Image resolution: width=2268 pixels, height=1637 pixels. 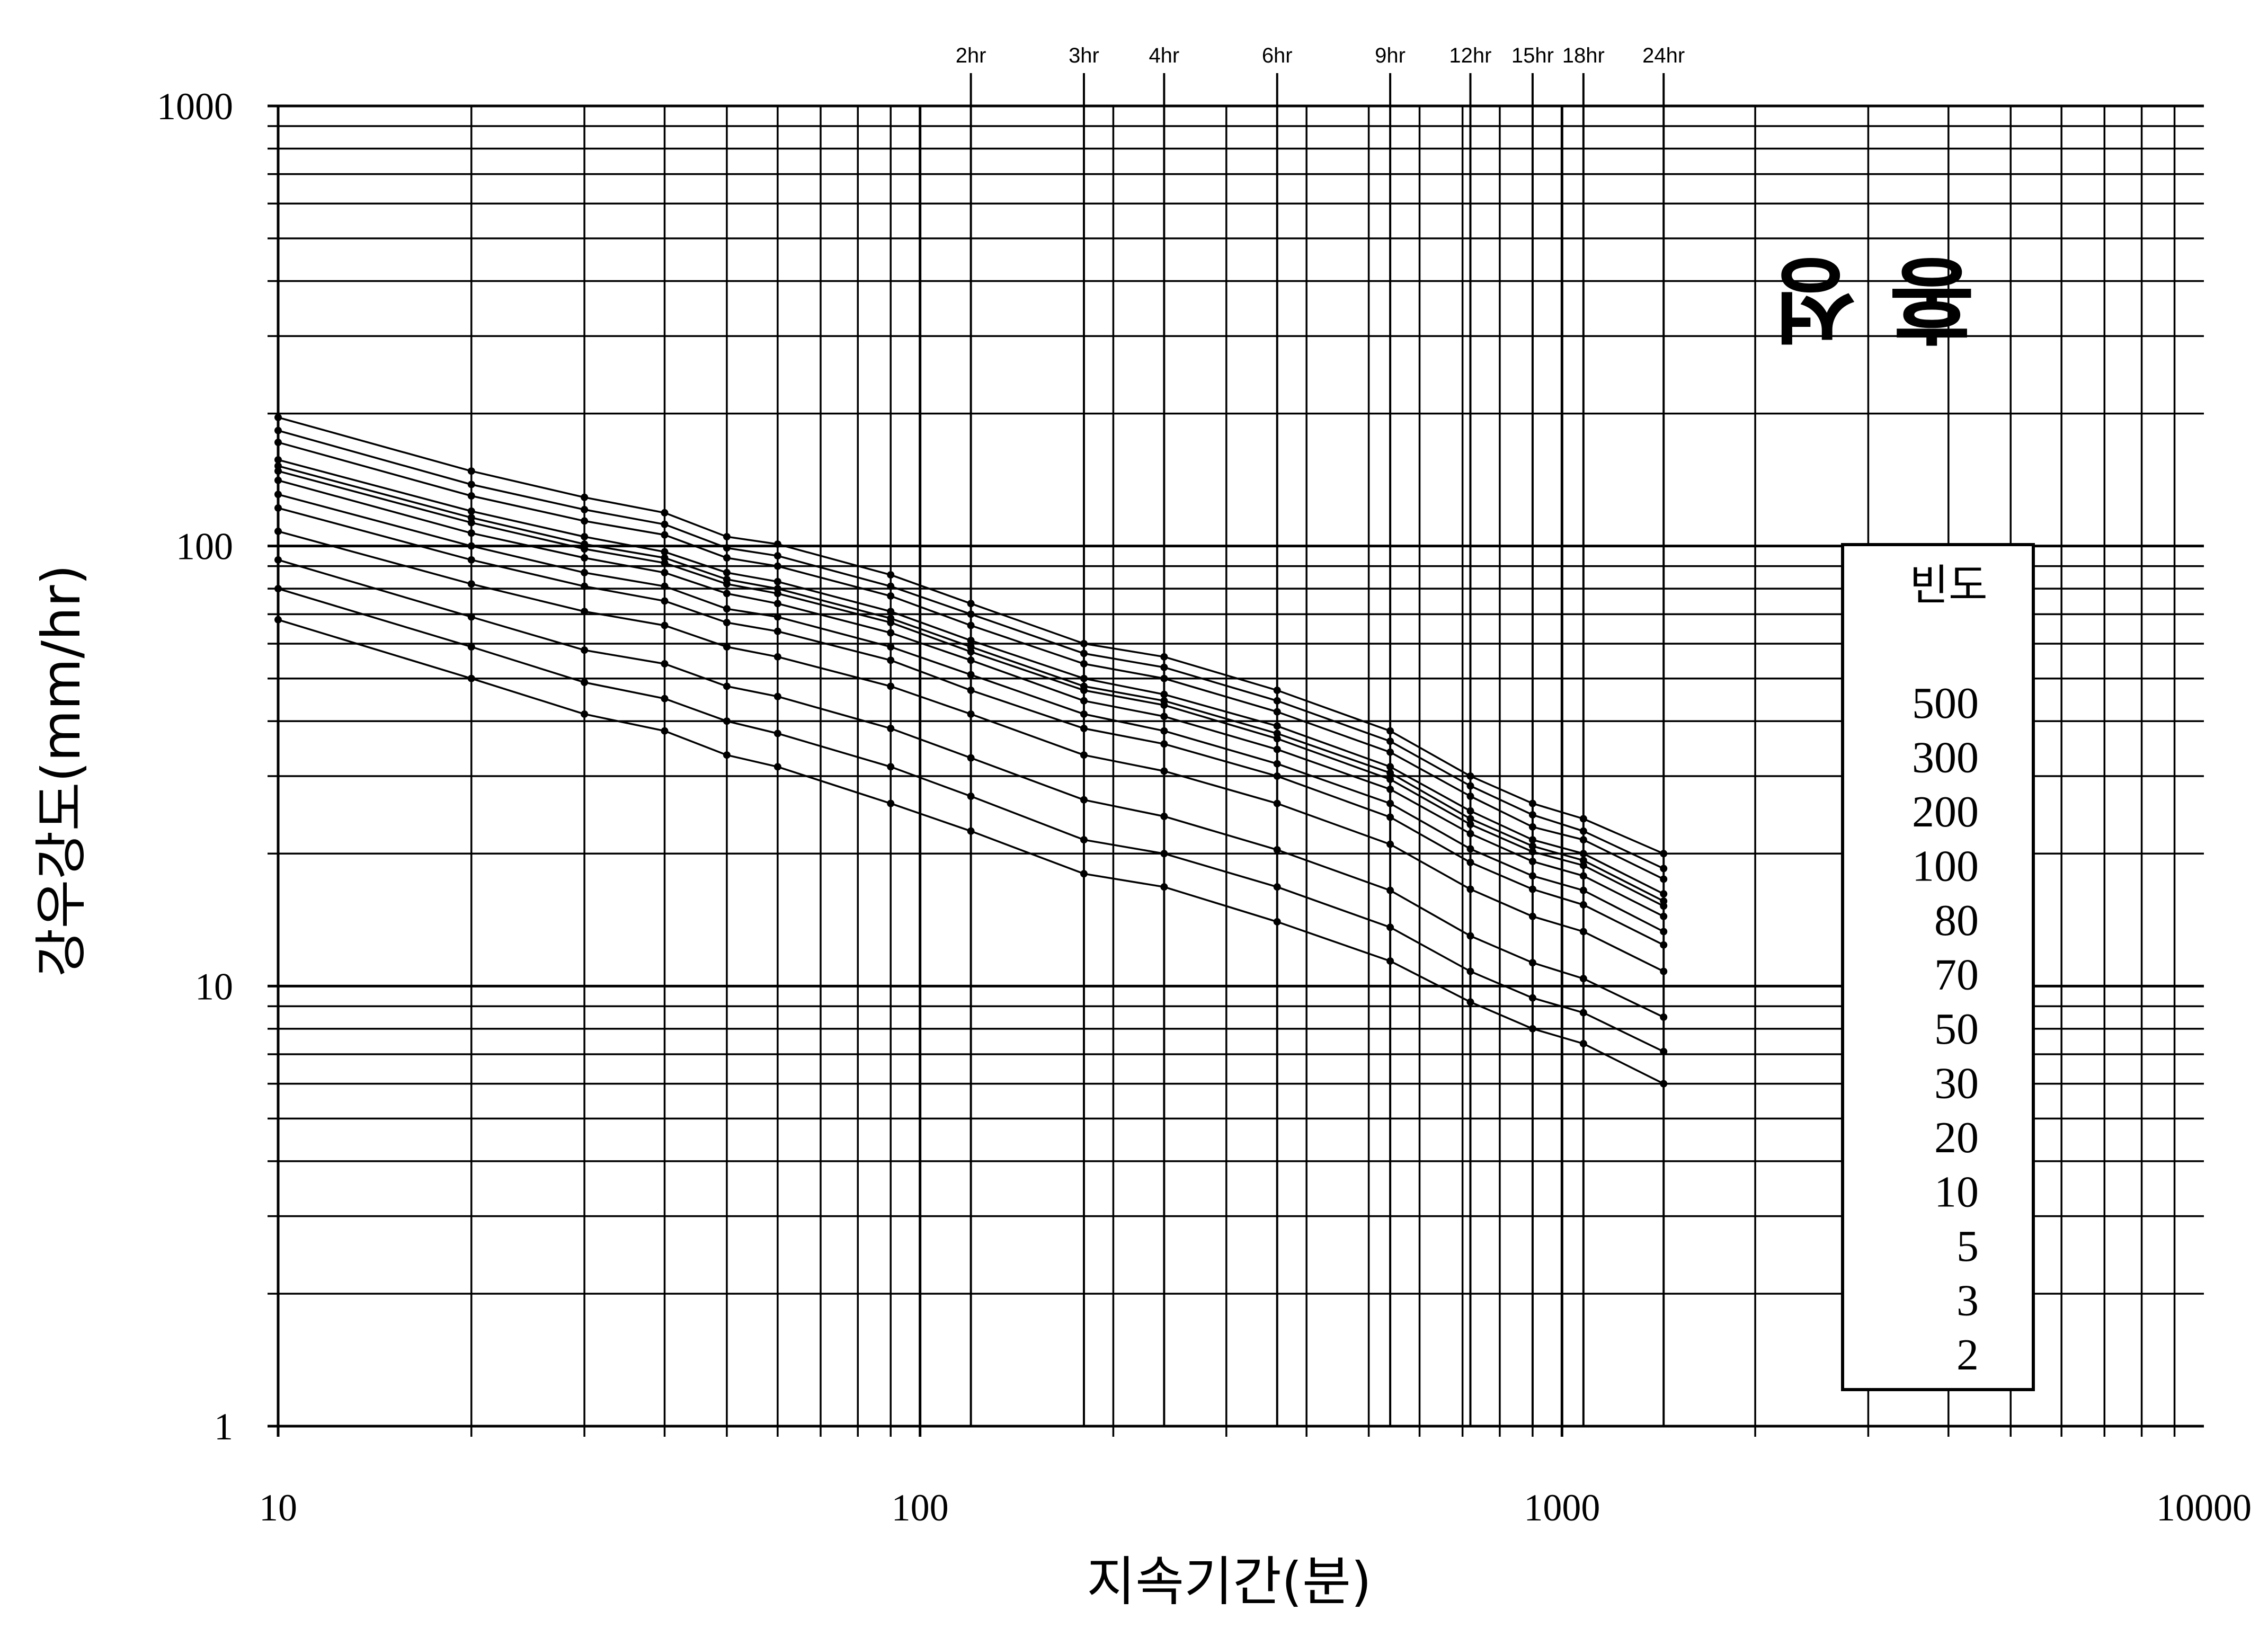 What do you see at coordinates (1956, 1137) in the screenshot?
I see `legend-item: 20` at bounding box center [1956, 1137].